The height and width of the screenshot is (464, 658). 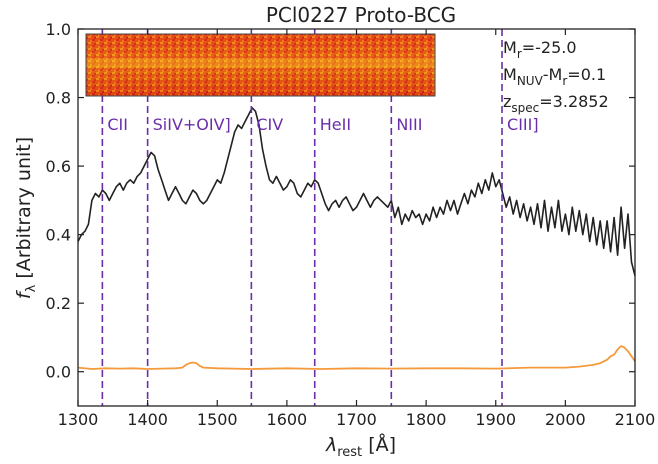 I want to click on emission-line-label: CIV, so click(x=269, y=124).